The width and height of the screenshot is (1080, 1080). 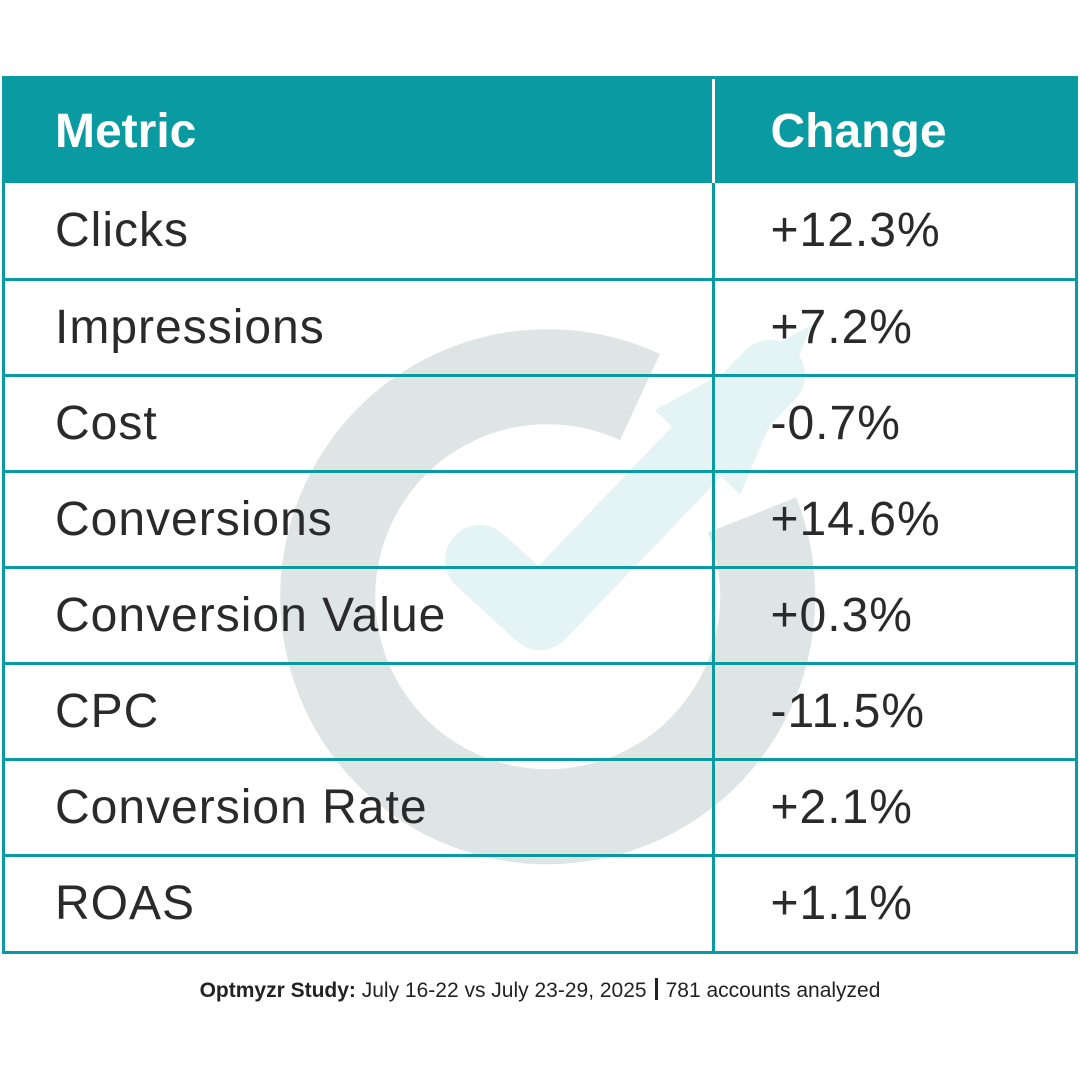 I want to click on table-row: Clicks +12.3%, so click(x=540, y=231).